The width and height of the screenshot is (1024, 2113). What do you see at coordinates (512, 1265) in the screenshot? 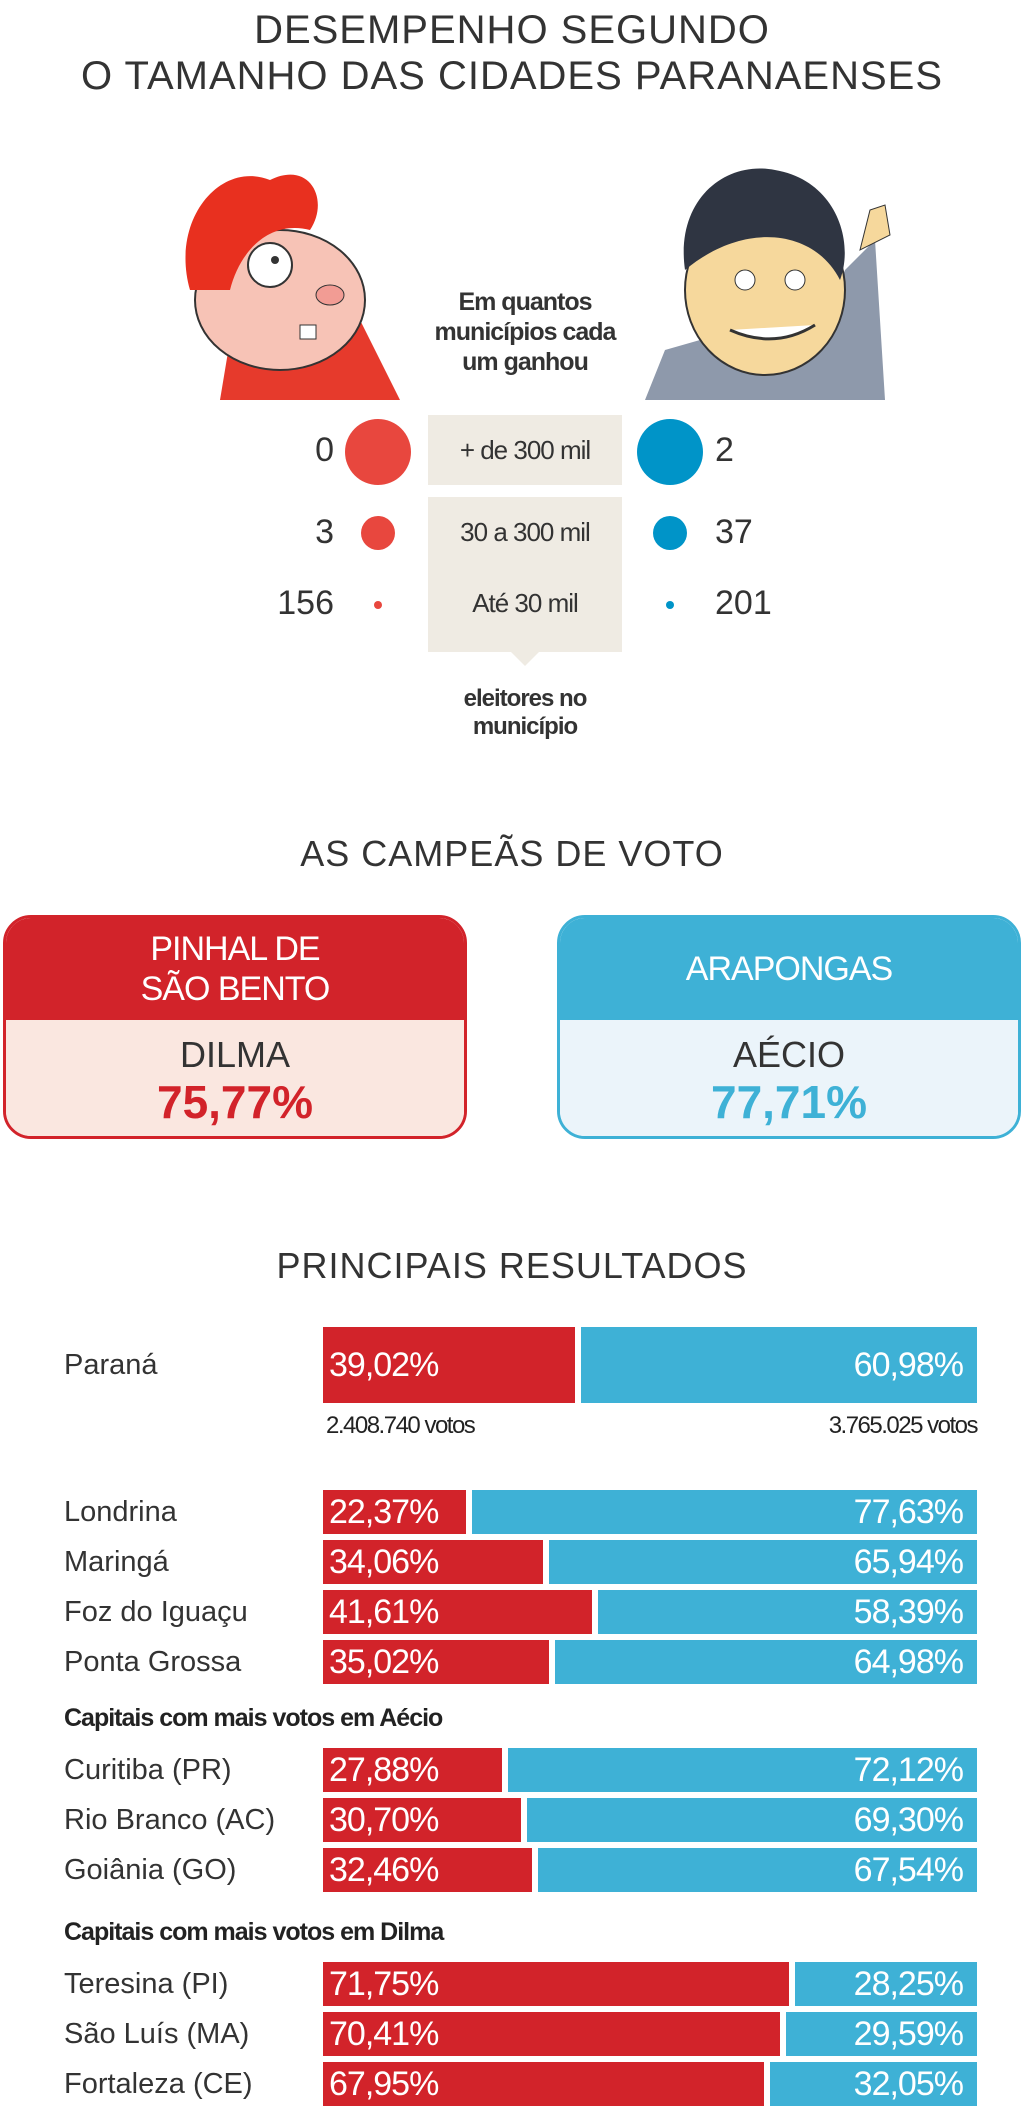
I see `results-title: PRINCIPAIS RESULTADOS` at bounding box center [512, 1265].